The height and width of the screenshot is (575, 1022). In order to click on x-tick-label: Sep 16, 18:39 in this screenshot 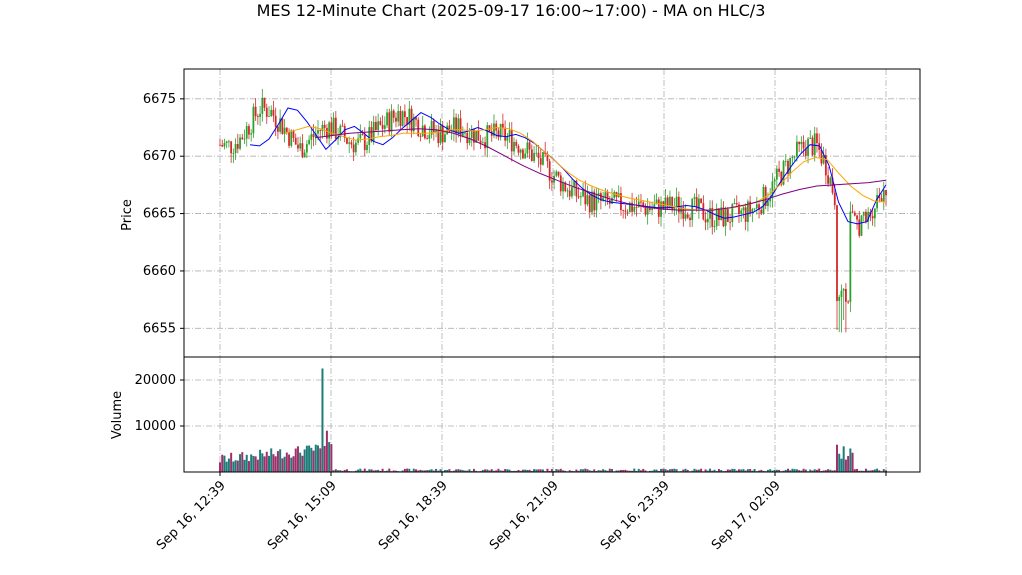, I will do `click(413, 515)`.